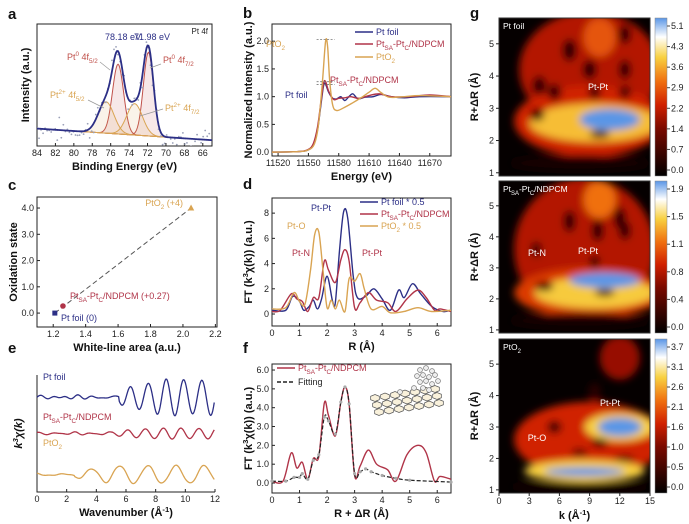 Image resolution: width=689 pixels, height=524 pixels. Describe the element at coordinates (610, 403) in the screenshot. I see `annotation: Pt-Pt` at that location.